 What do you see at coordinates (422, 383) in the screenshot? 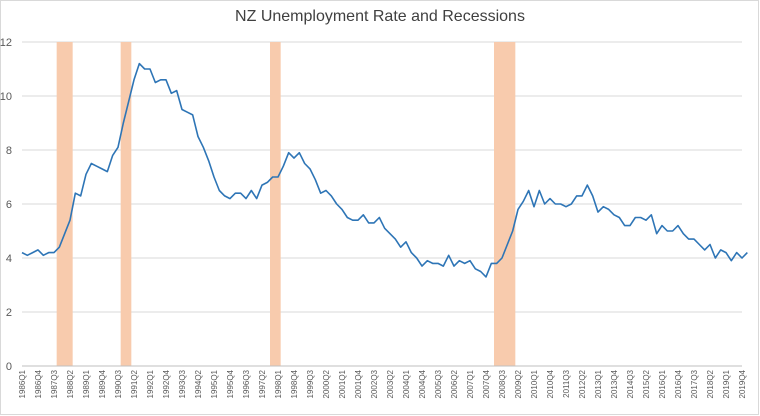
I see `x-tick-label: 2004Q4` at bounding box center [422, 383].